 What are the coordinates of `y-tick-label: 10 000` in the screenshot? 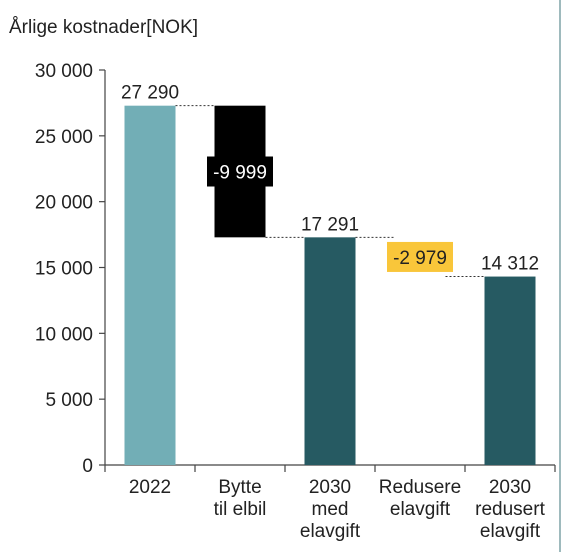 It's located at (64, 334).